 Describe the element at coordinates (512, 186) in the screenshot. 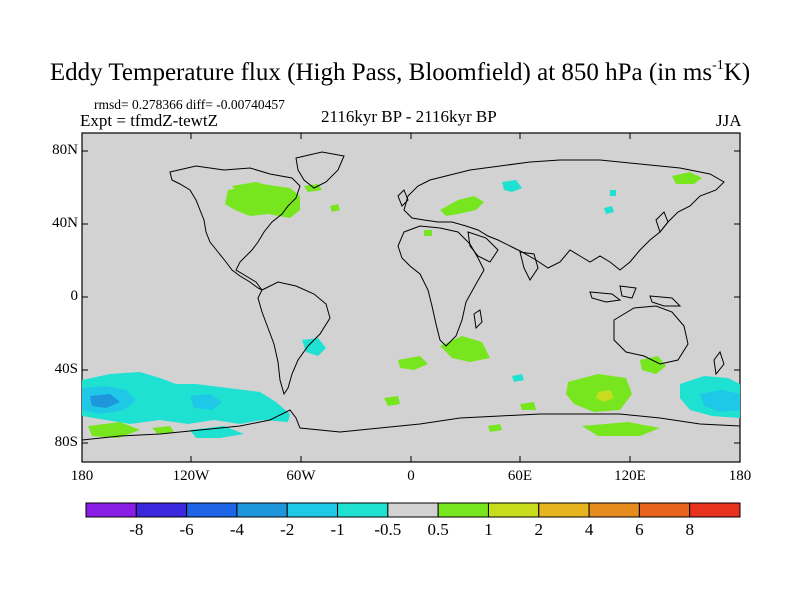

I see `patch-siberia-cyan` at that location.